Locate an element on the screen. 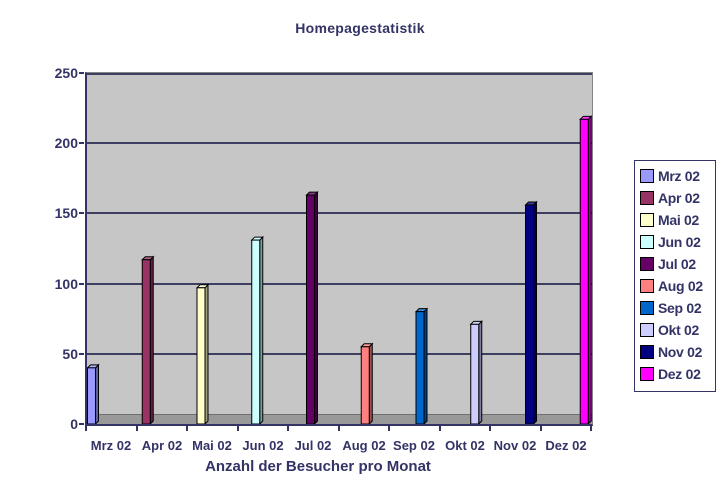 The image size is (720, 502). legend-label: Sep 02 is located at coordinates (680, 308).